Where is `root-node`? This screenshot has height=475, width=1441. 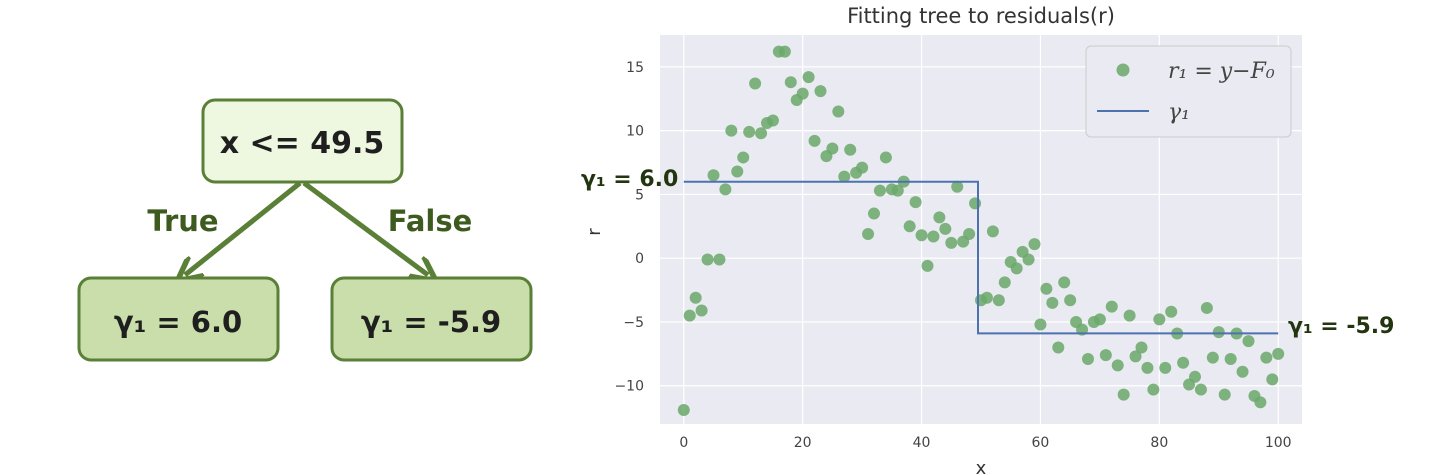 root-node is located at coordinates (302, 141).